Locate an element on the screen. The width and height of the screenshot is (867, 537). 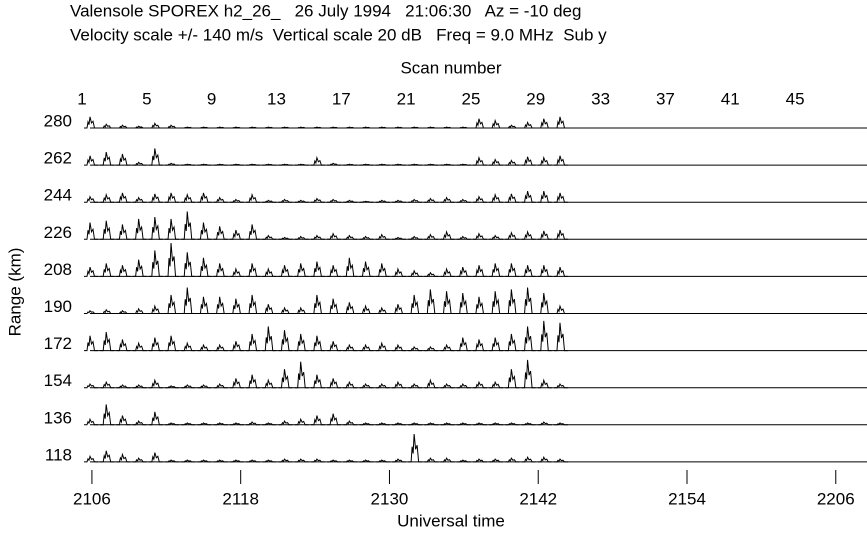
row-label: 280 is located at coordinates (58, 120).